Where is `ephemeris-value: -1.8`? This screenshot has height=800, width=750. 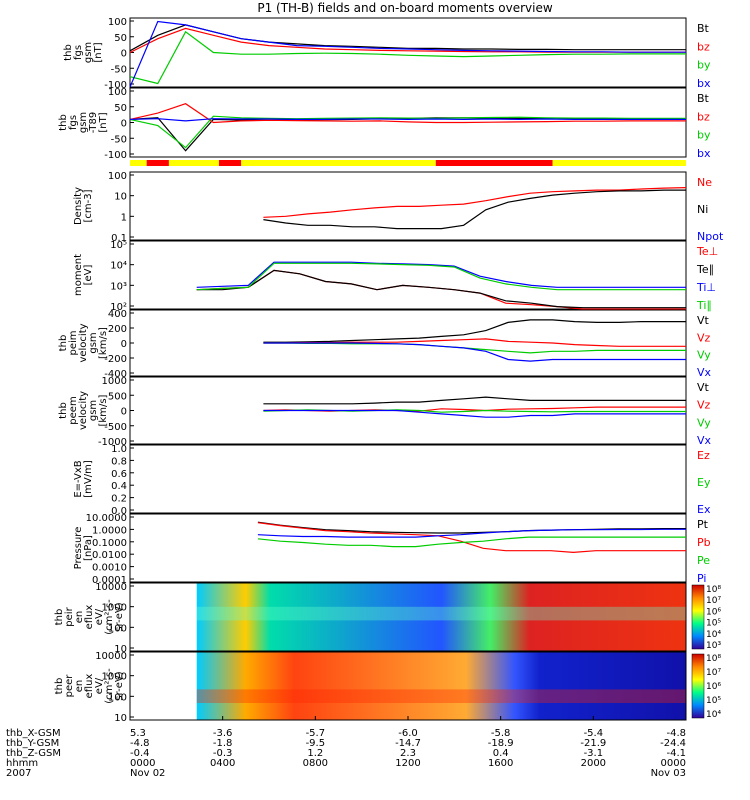 ephemeris-value: -1.8 is located at coordinates (223, 743).